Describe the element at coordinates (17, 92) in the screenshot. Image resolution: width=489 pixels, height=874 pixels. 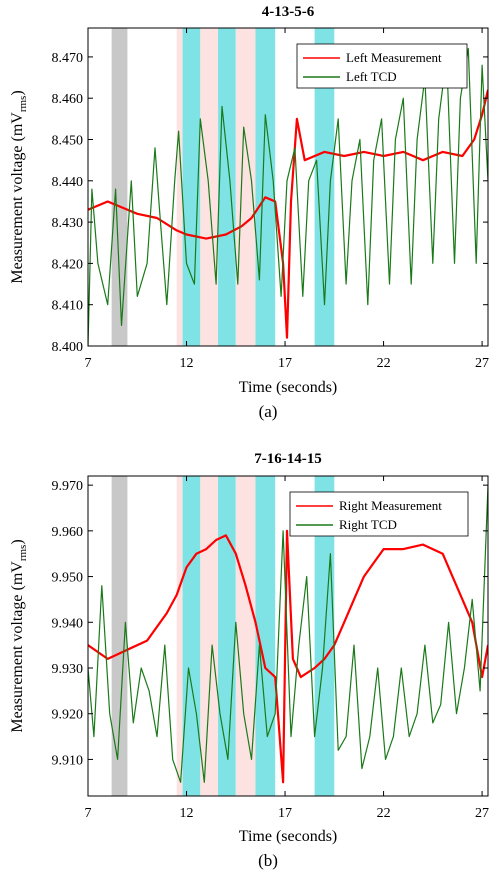
I see `y-axis-label-close-a: )` at that location.